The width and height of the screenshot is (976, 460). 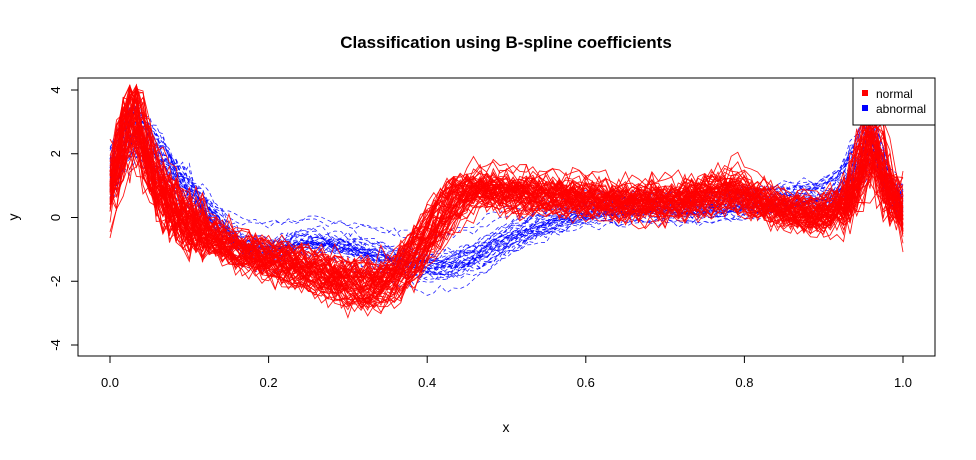 I want to click on y-tick-label: 0, so click(x=55, y=217).